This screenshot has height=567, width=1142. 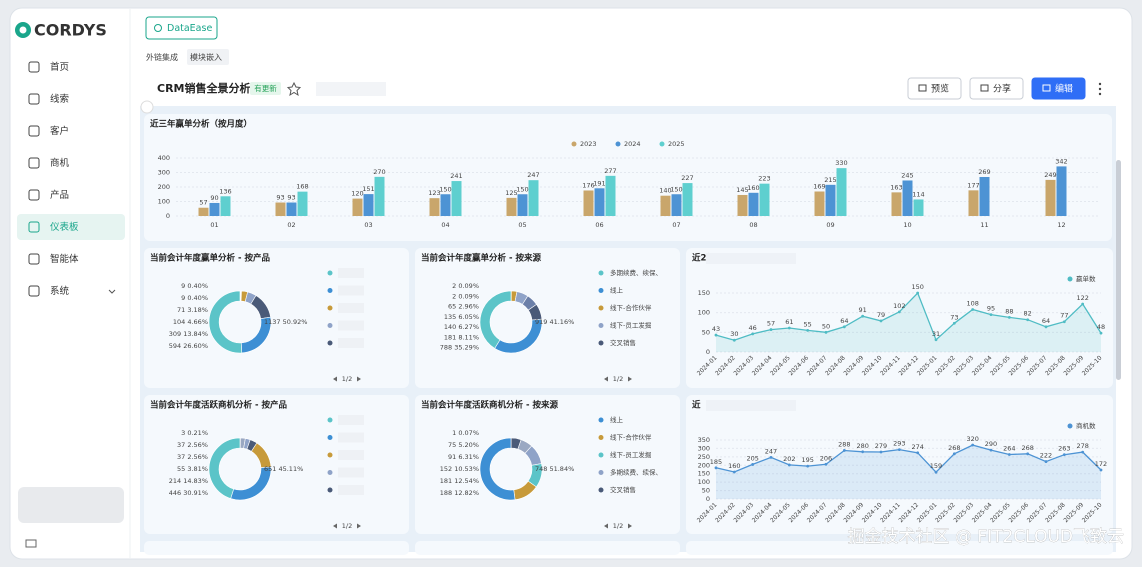 I want to click on y-tick-label: 250, so click(x=704, y=457).